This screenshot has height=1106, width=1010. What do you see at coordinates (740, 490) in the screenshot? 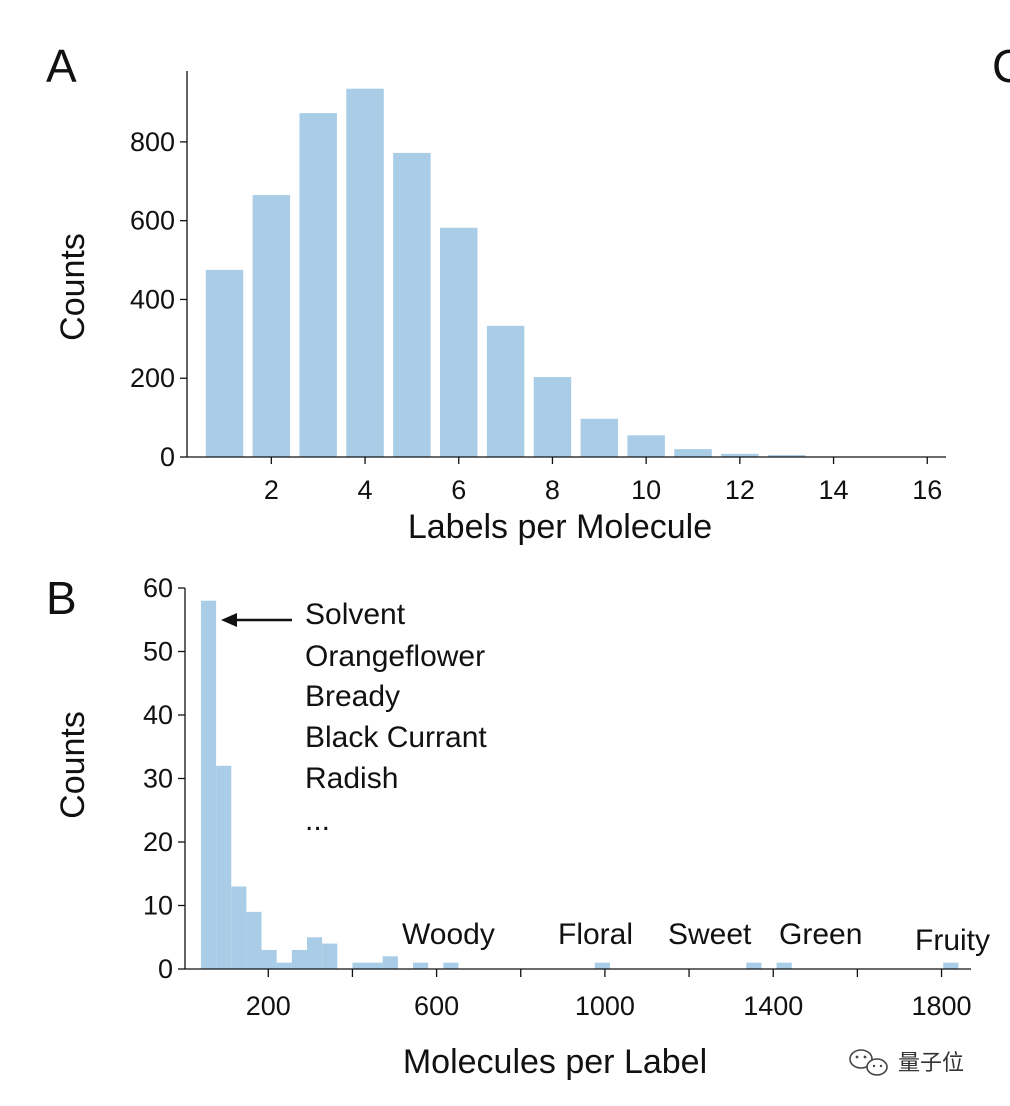
I see `chart-a-x-tick-label: 12` at bounding box center [740, 490].